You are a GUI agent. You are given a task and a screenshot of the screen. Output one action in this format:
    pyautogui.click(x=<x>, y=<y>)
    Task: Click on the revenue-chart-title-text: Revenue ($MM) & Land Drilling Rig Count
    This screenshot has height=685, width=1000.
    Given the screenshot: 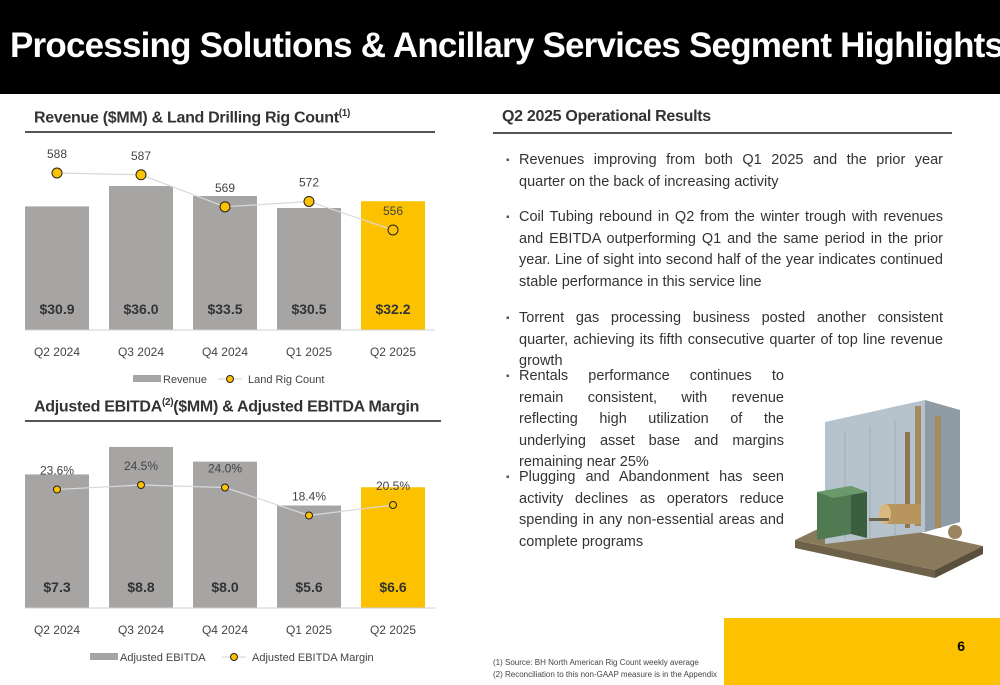 What is the action you would take?
    pyautogui.click(x=186, y=118)
    